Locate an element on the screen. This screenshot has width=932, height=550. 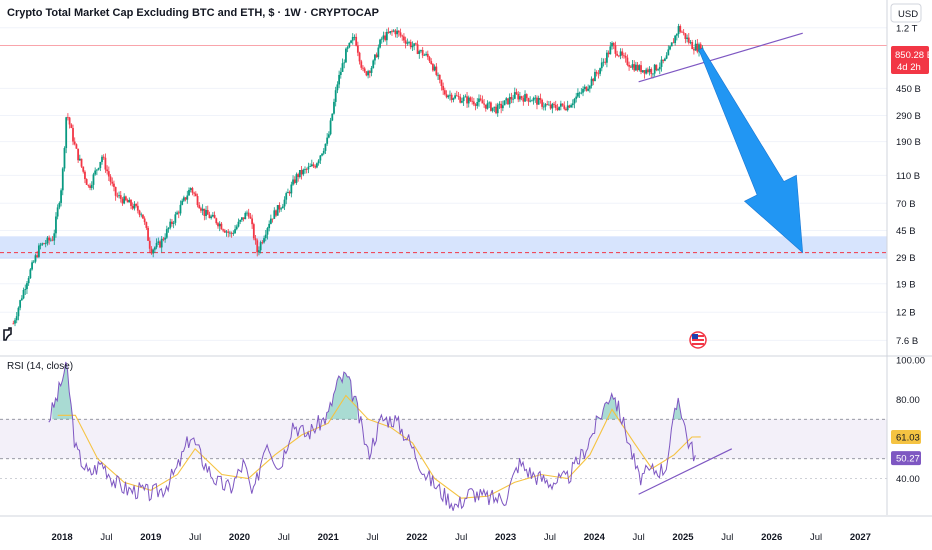
rsi-trendline is located at coordinates (685, 471).